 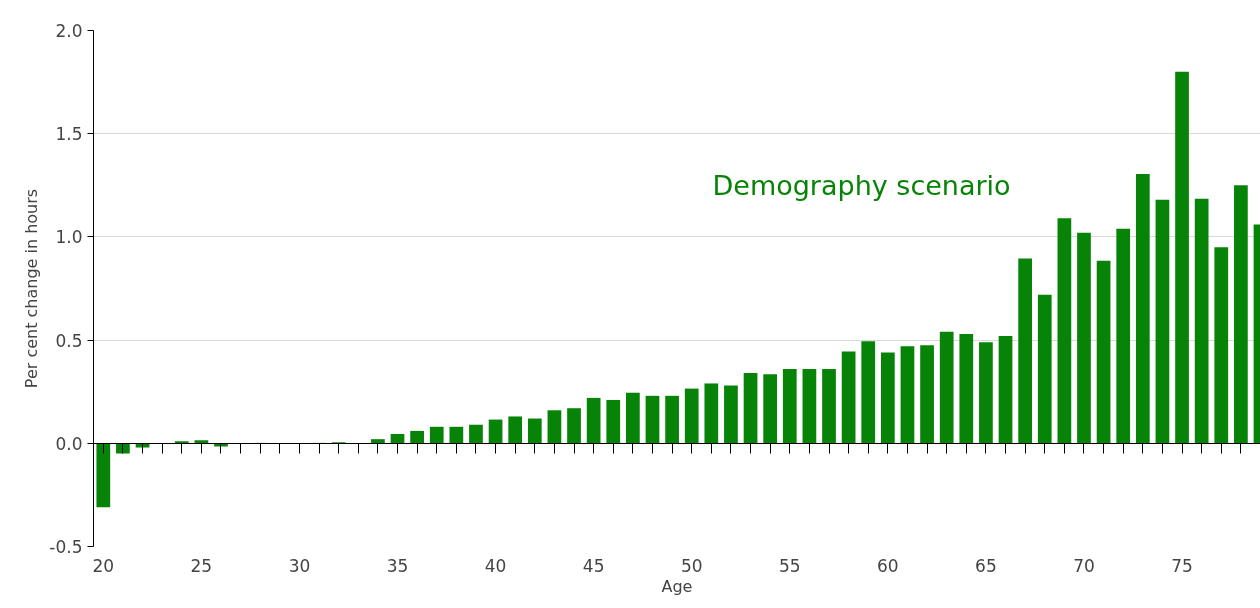 I want to click on y-tick-label: 1.0, so click(x=69, y=237).